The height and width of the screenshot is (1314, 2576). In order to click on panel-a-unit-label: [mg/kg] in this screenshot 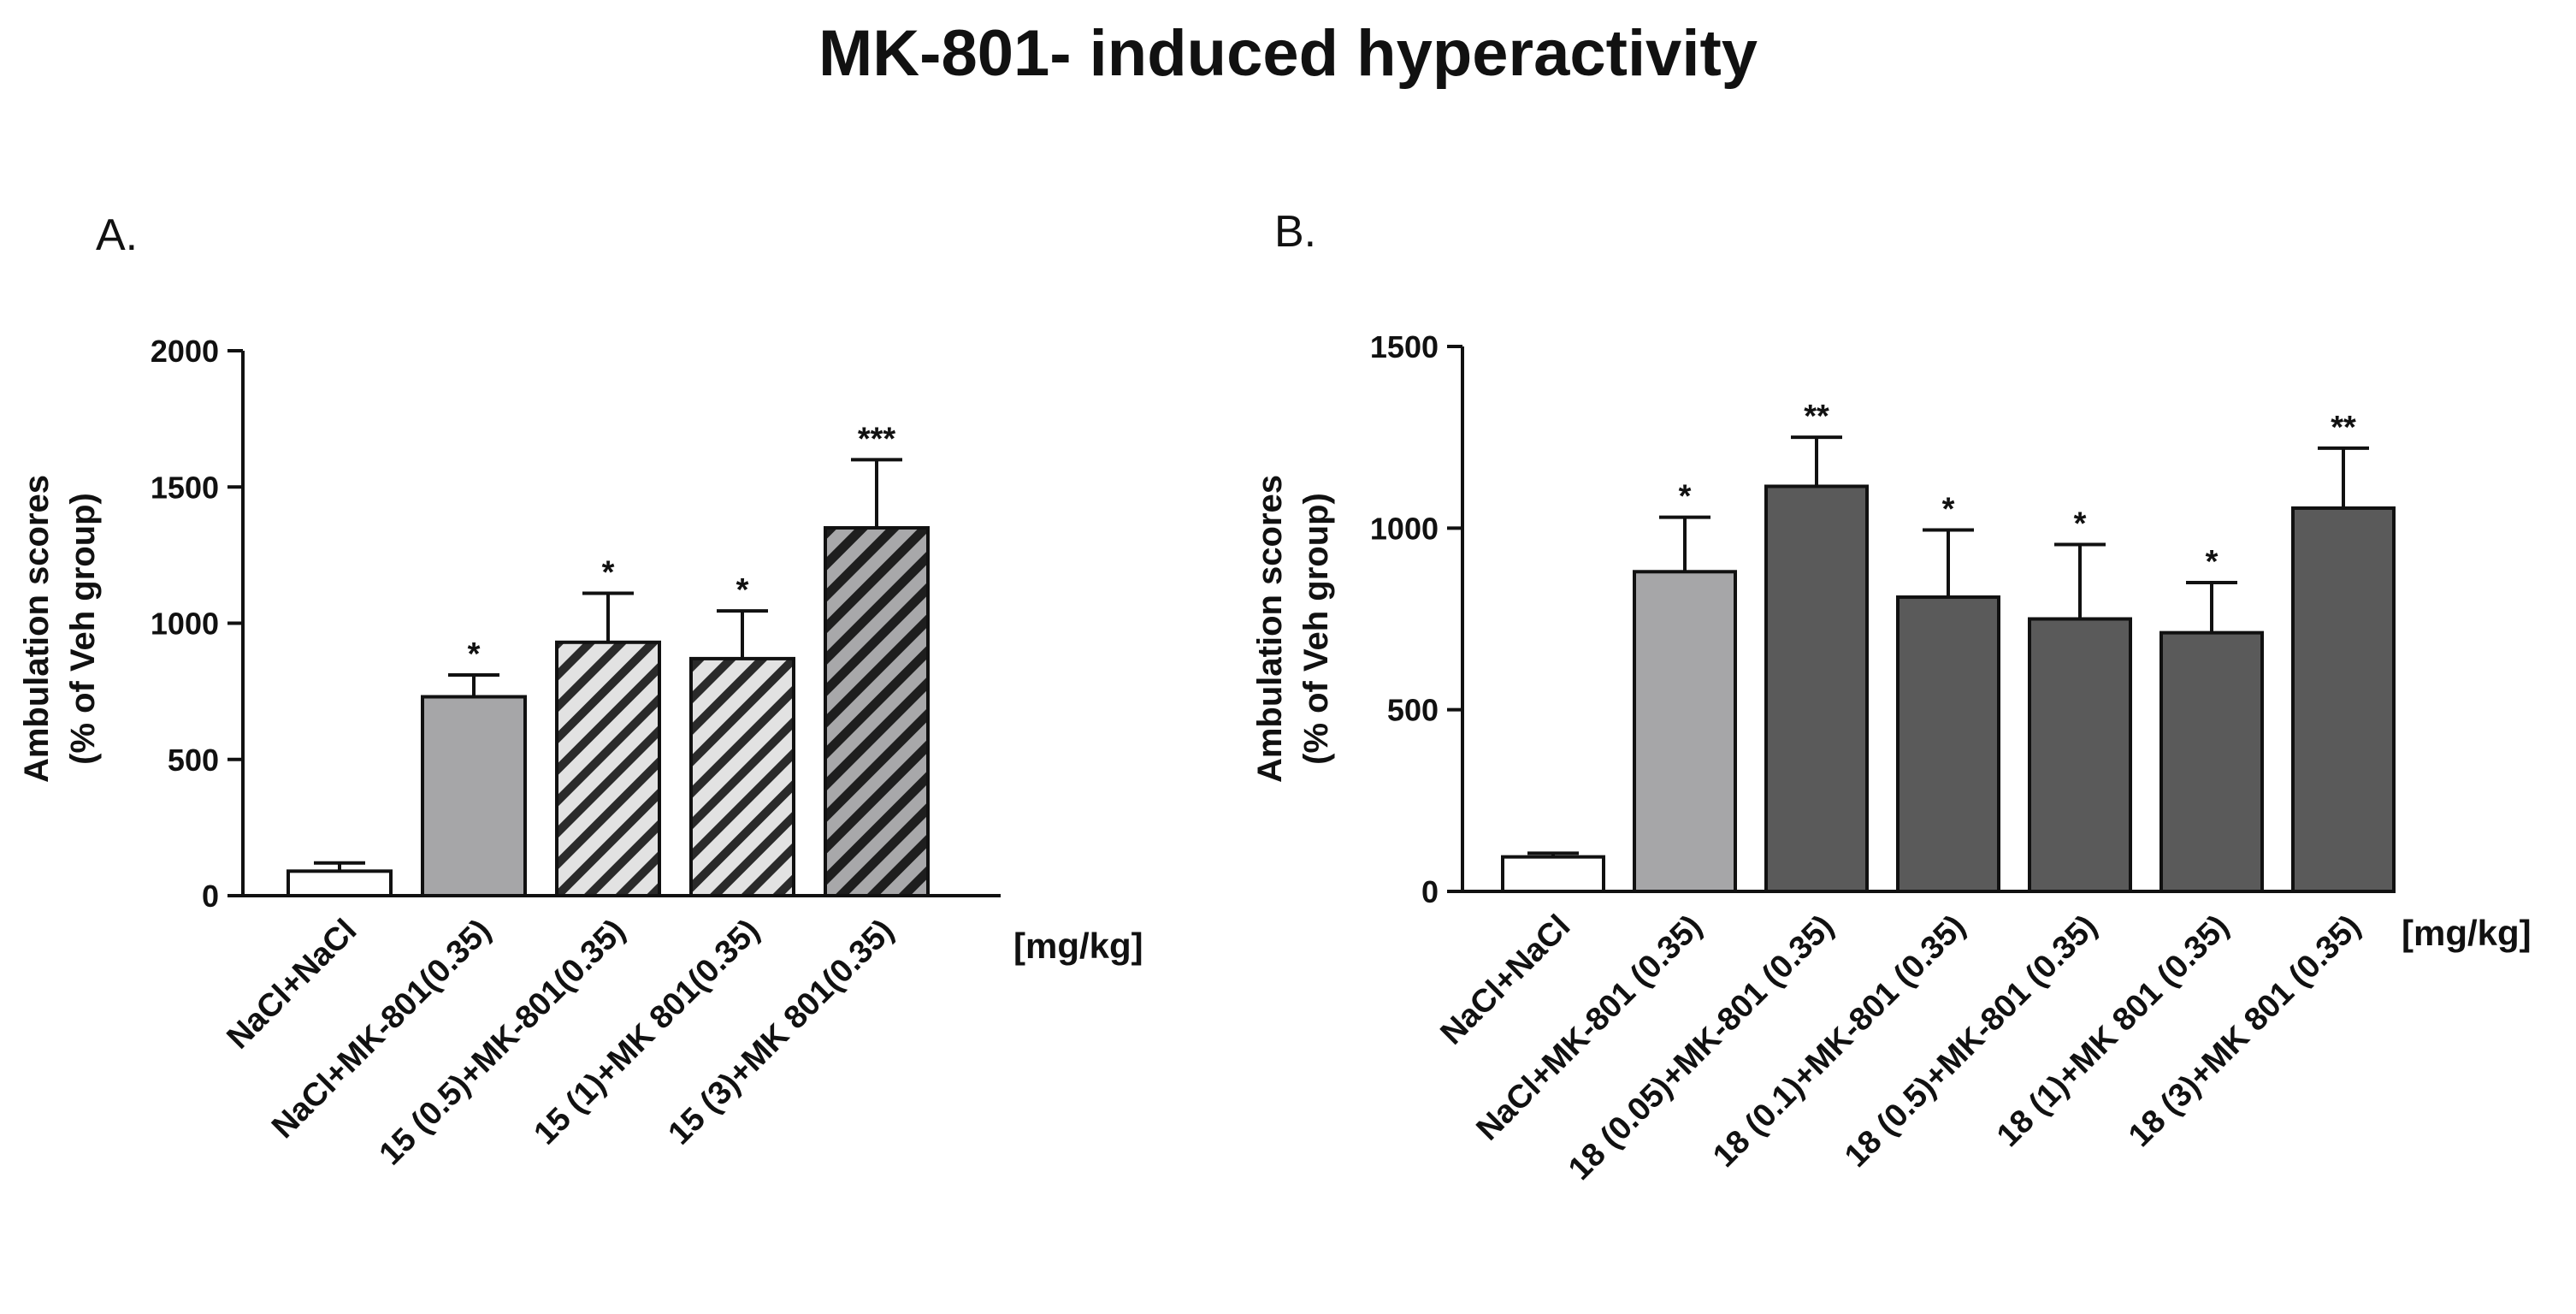, I will do `click(1078, 946)`.